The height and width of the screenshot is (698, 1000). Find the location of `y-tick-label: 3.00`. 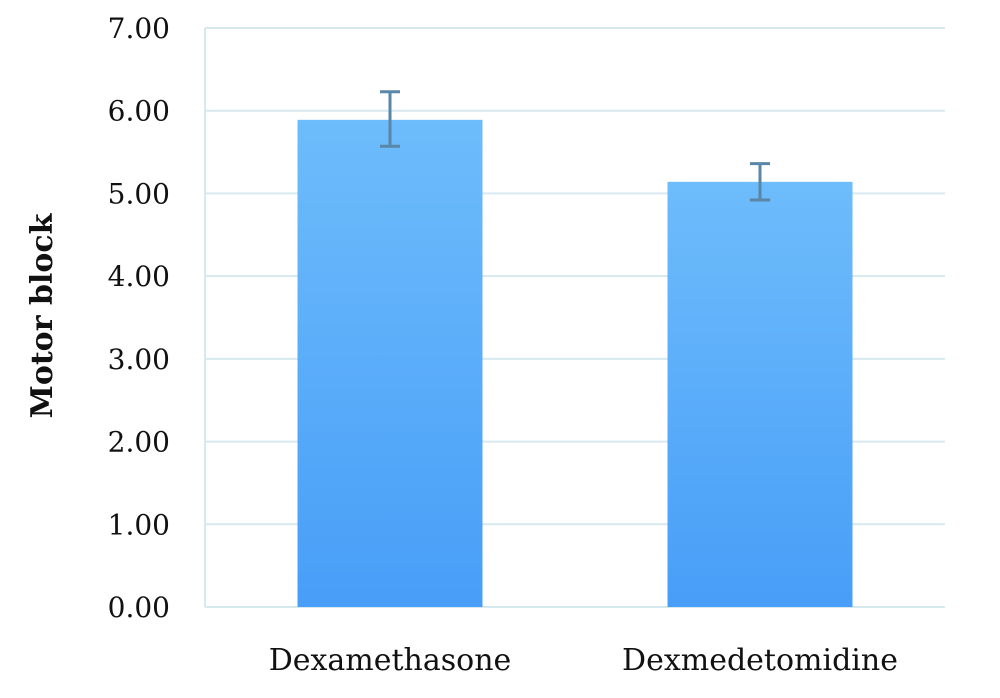

y-tick-label: 3.00 is located at coordinates (139, 359).